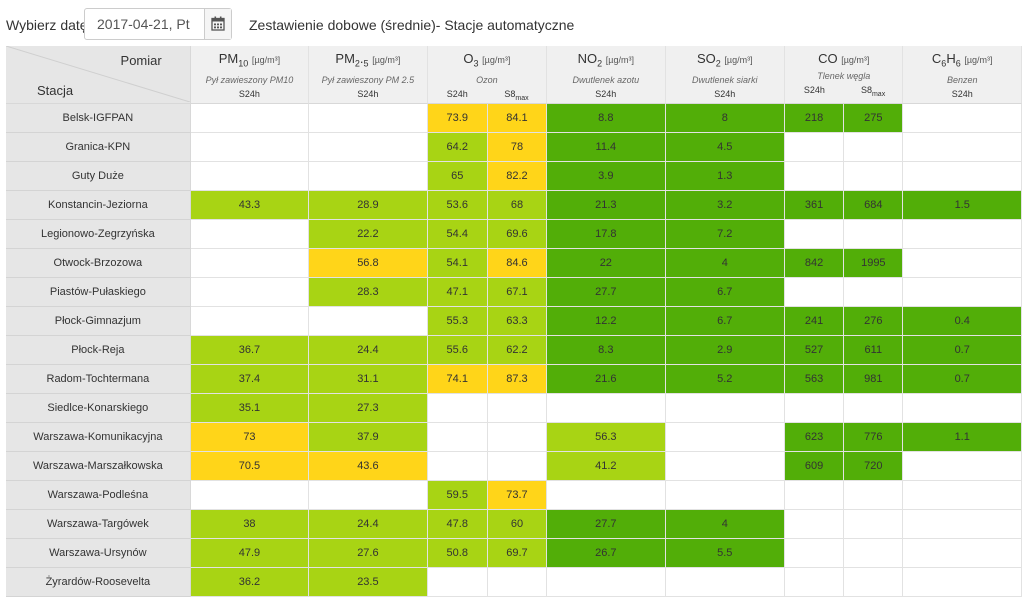 This screenshot has height=606, width=1024. I want to click on station-name: Piastów-Pułaskiego, so click(98, 293).